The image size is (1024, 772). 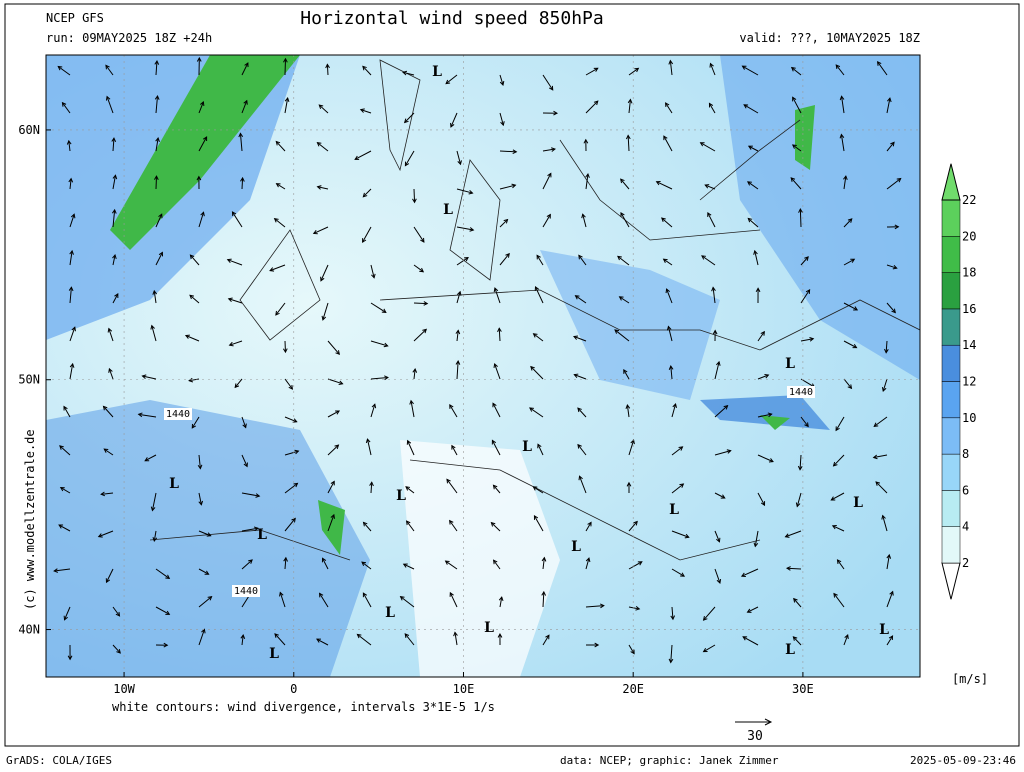 What do you see at coordinates (129, 38) in the screenshot?
I see `run: run: 09MAY2025 18Z +24h` at bounding box center [129, 38].